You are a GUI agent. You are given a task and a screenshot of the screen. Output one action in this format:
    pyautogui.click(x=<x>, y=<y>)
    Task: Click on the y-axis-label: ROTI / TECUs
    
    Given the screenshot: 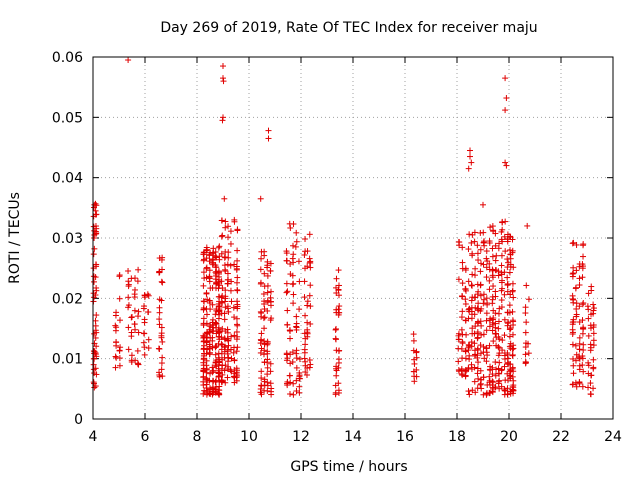 What is the action you would take?
    pyautogui.click(x=15, y=238)
    